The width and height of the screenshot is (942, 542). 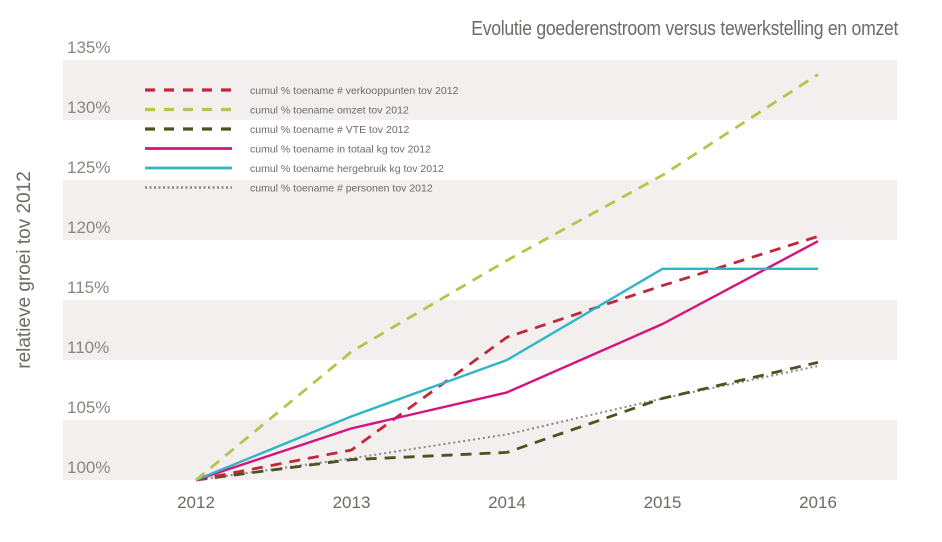 What do you see at coordinates (818, 502) in the screenshot?
I see `x-tick-label: 2016` at bounding box center [818, 502].